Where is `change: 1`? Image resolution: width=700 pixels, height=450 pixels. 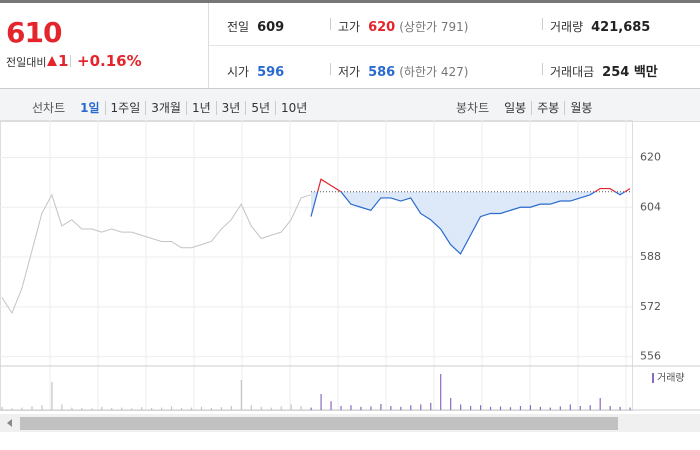
change: 1 is located at coordinates (63, 61).